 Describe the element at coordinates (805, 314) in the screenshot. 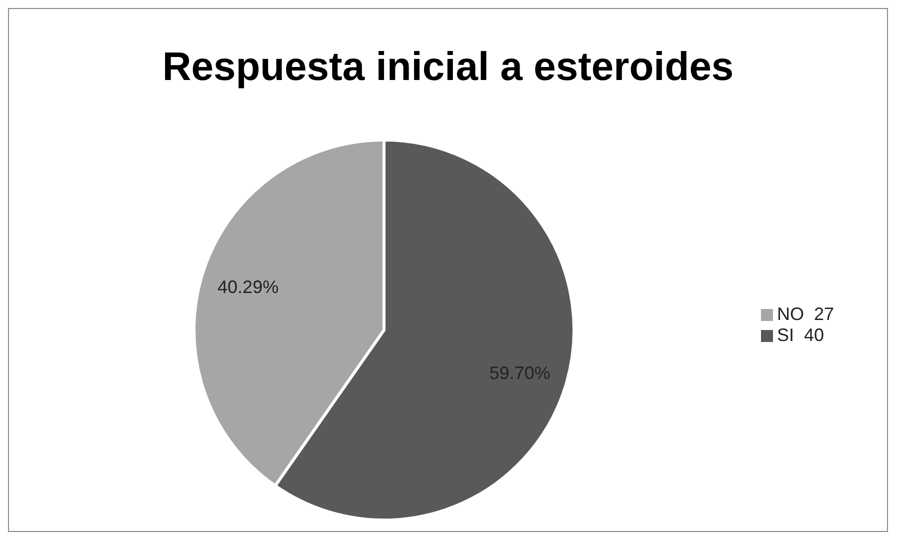

I see `legend-label: NO 27` at that location.